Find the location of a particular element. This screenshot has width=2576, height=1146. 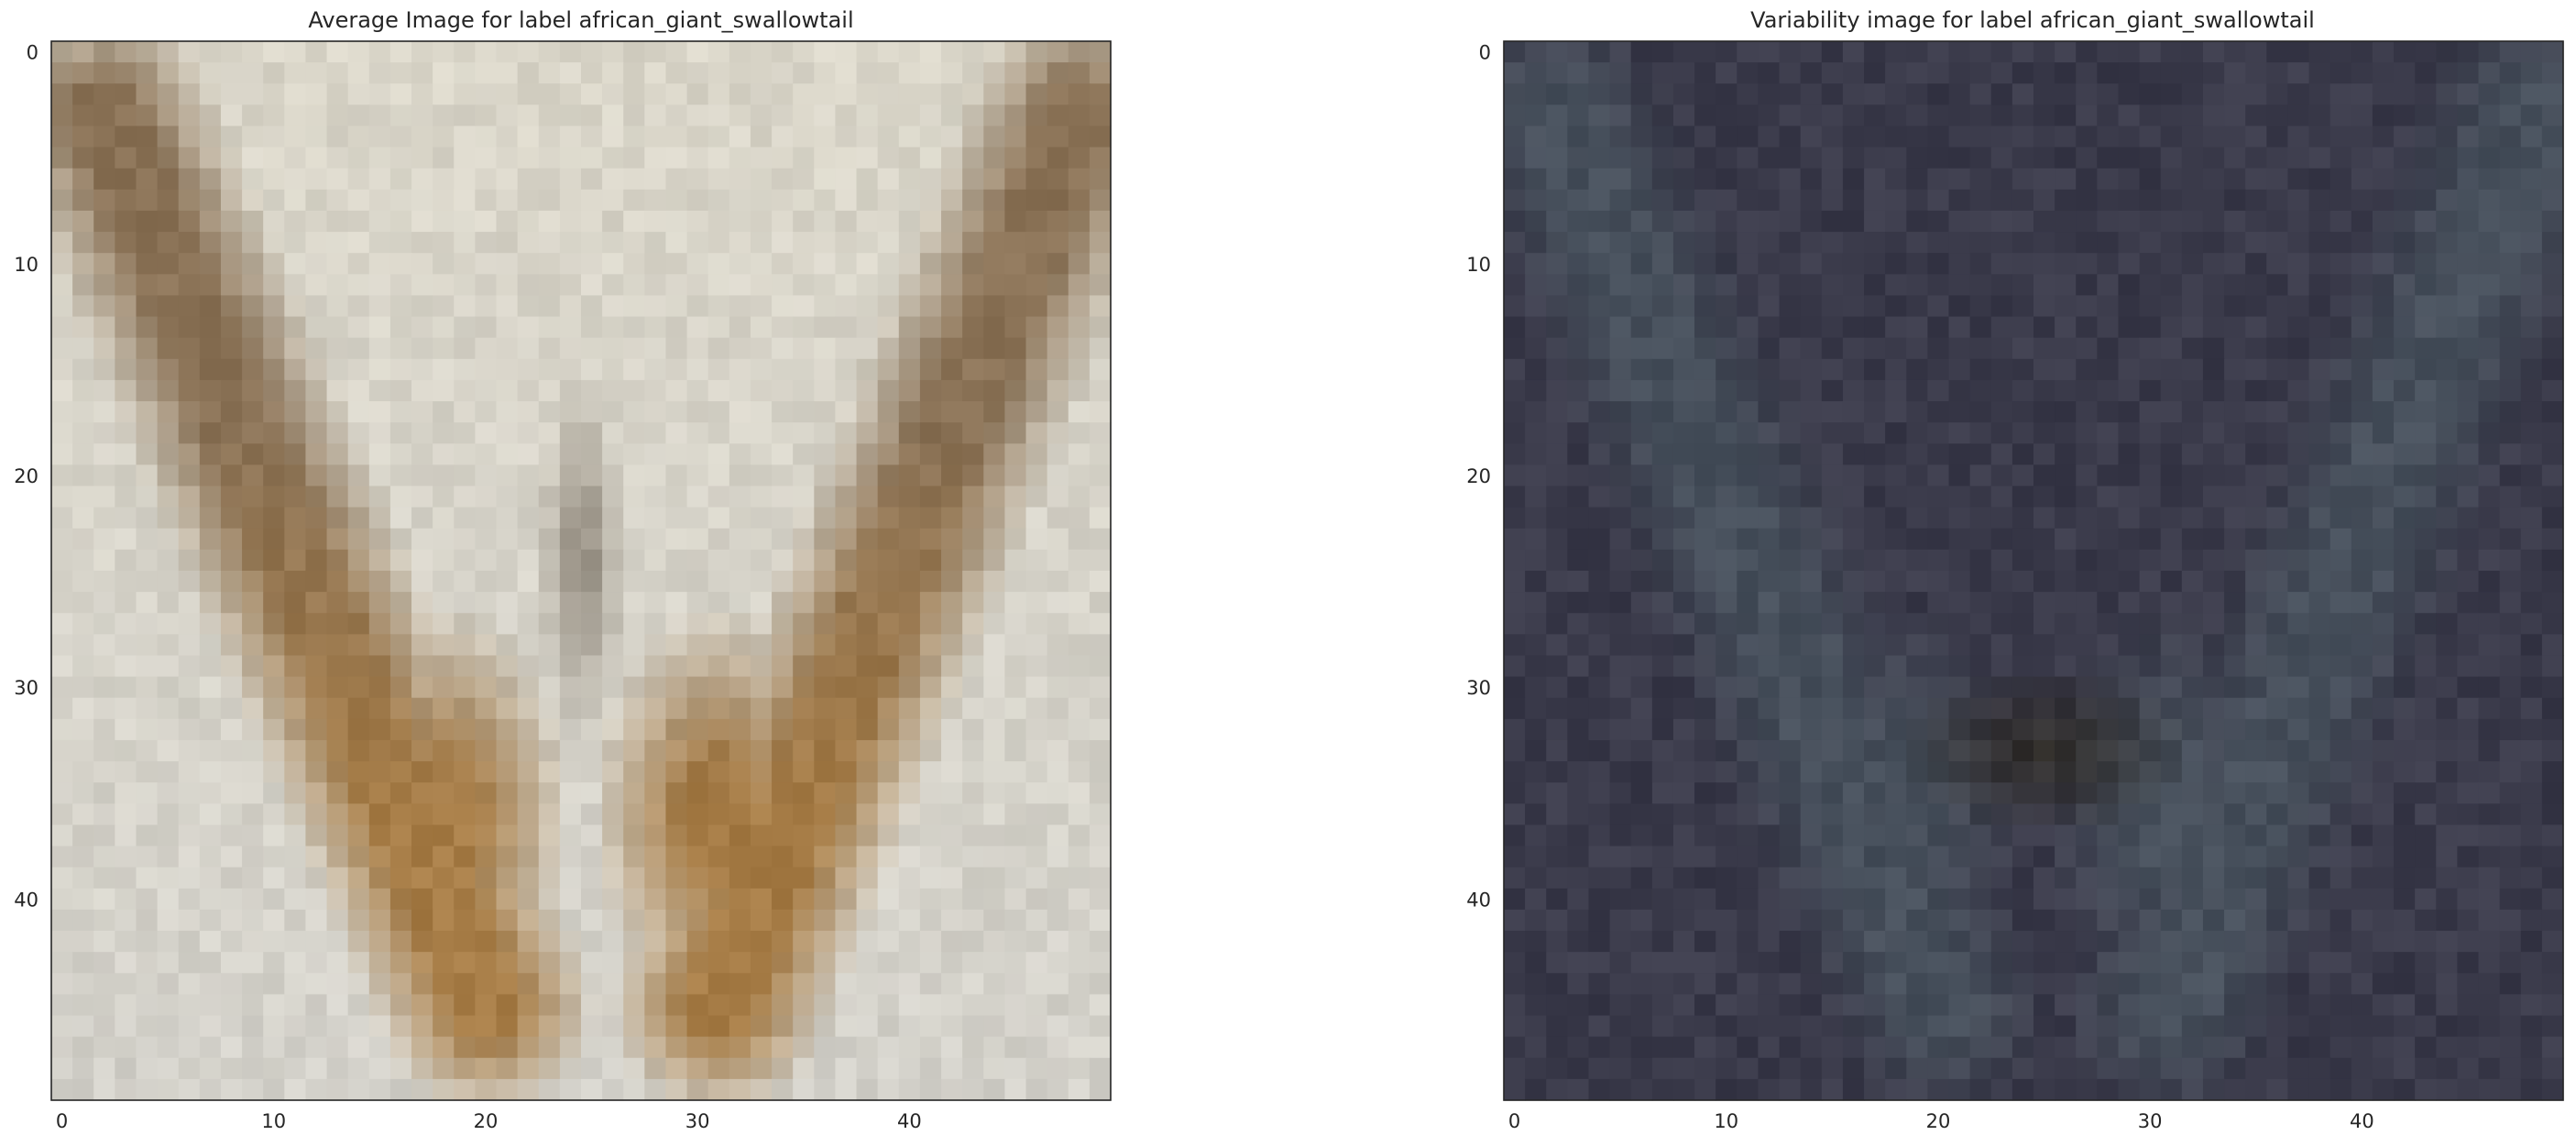

x-tick-label: 30 is located at coordinates (697, 1121).